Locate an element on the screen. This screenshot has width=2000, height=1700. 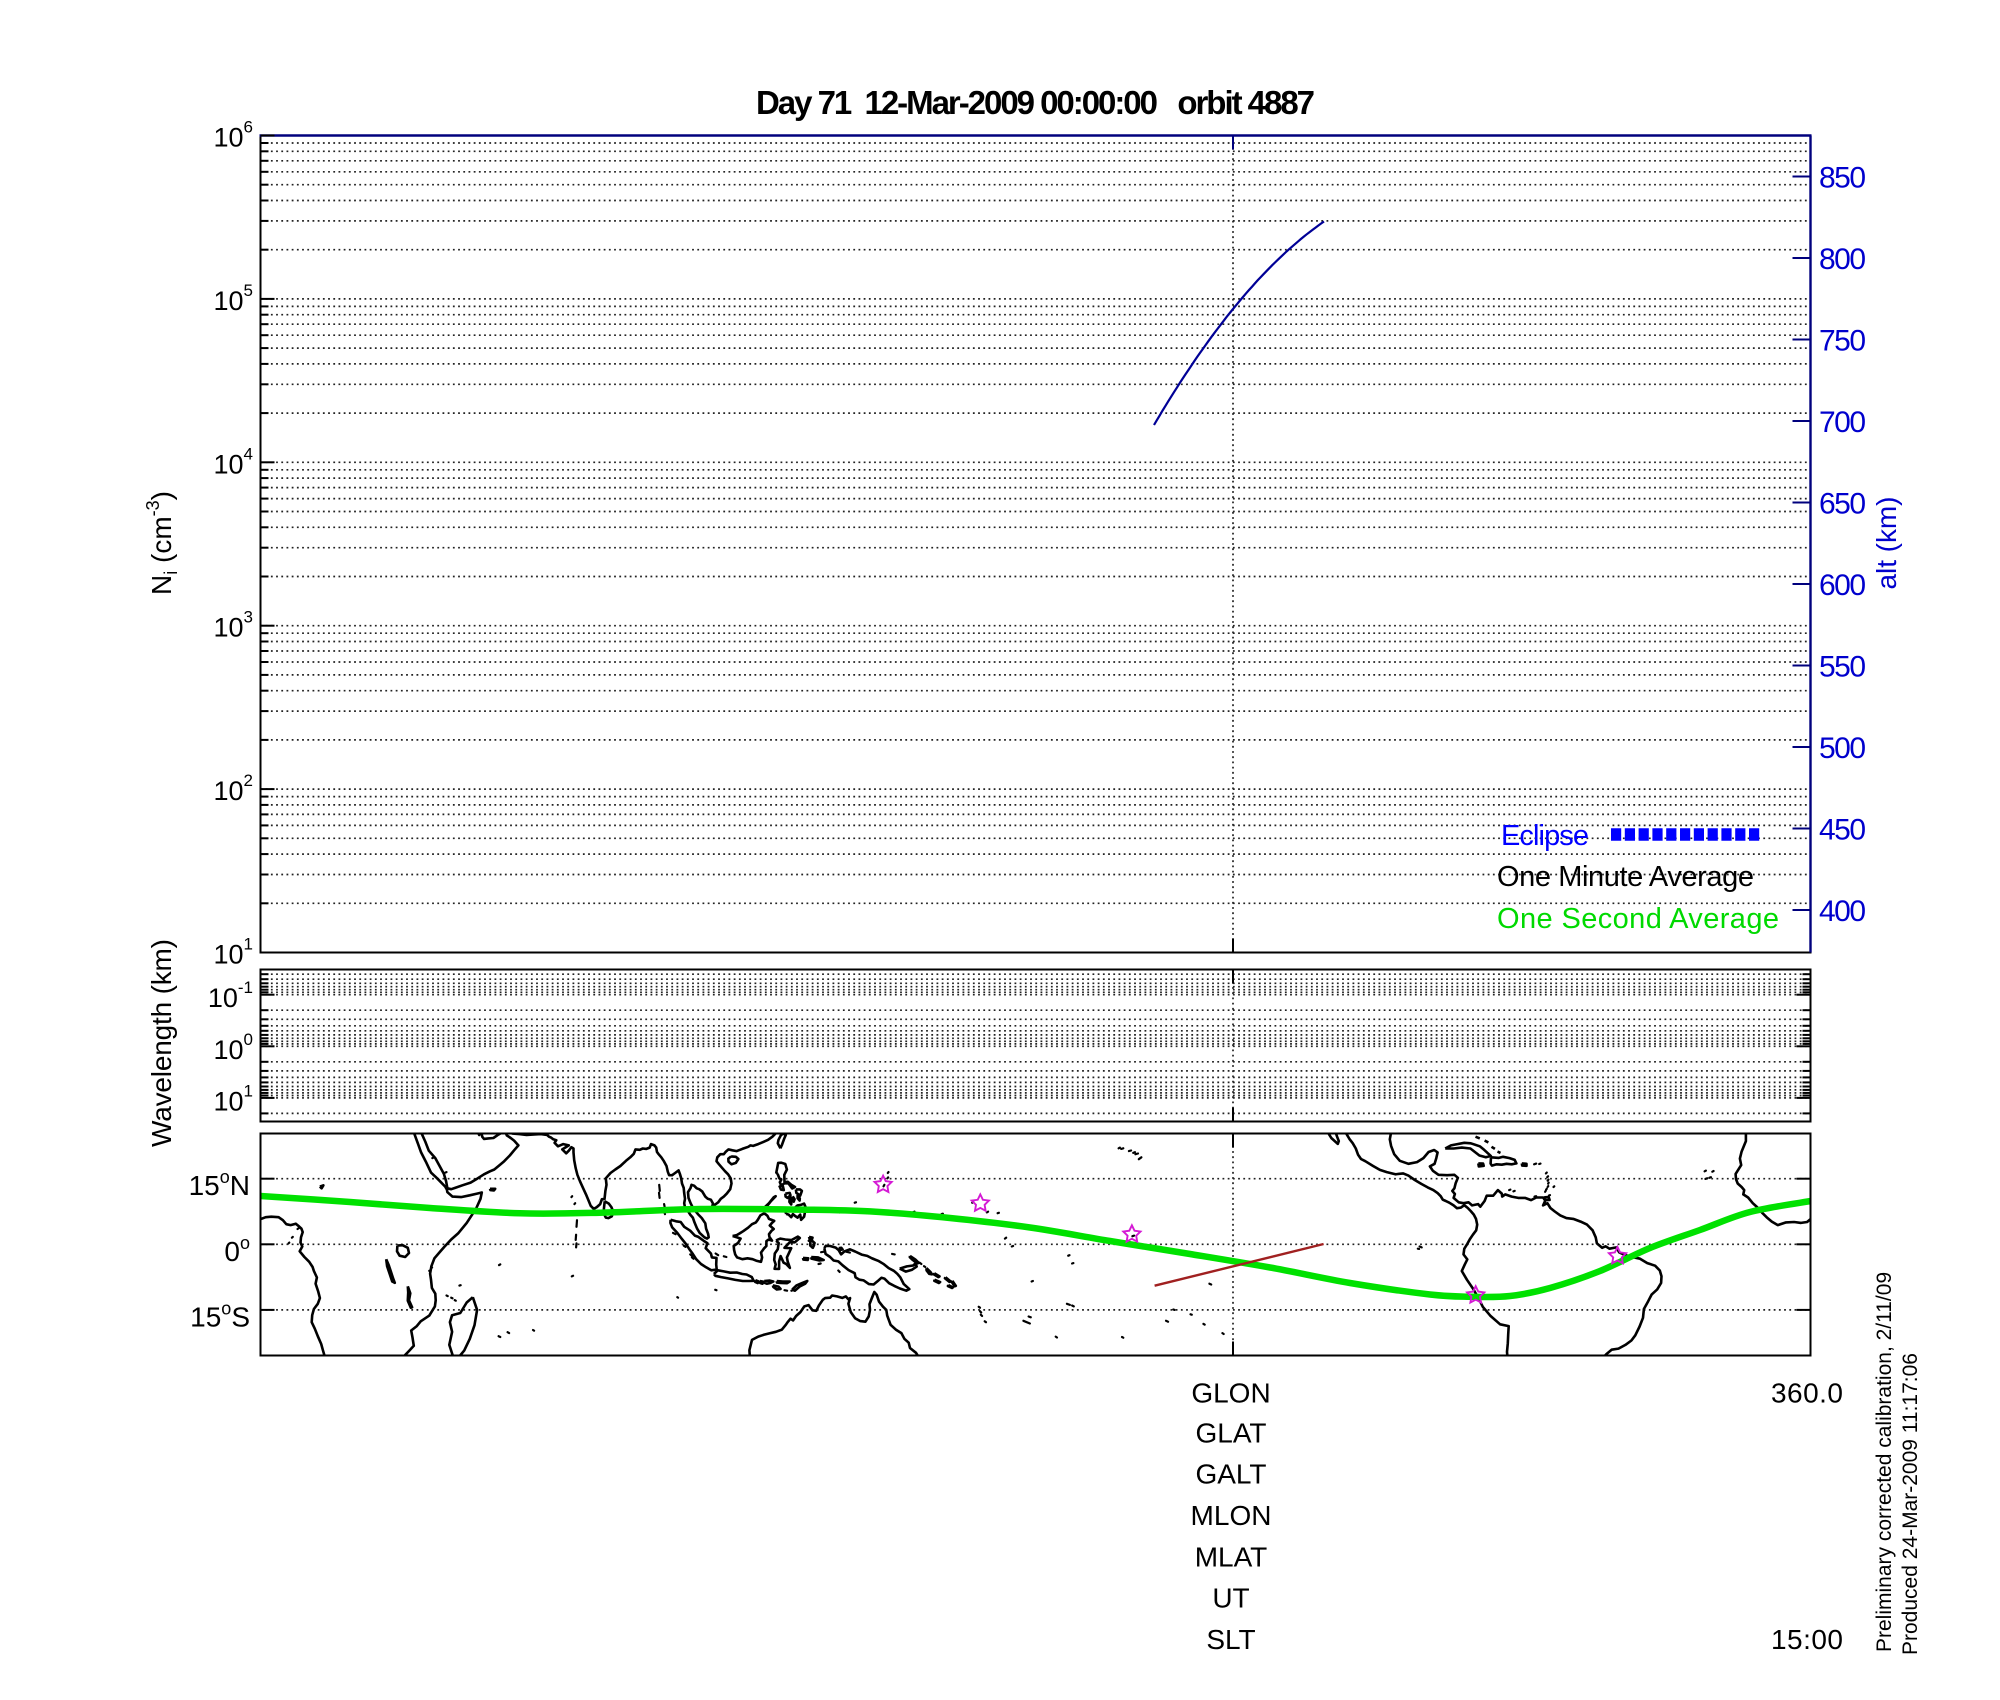
svg-text: One Second Average is located at coordinates (1638, 919).